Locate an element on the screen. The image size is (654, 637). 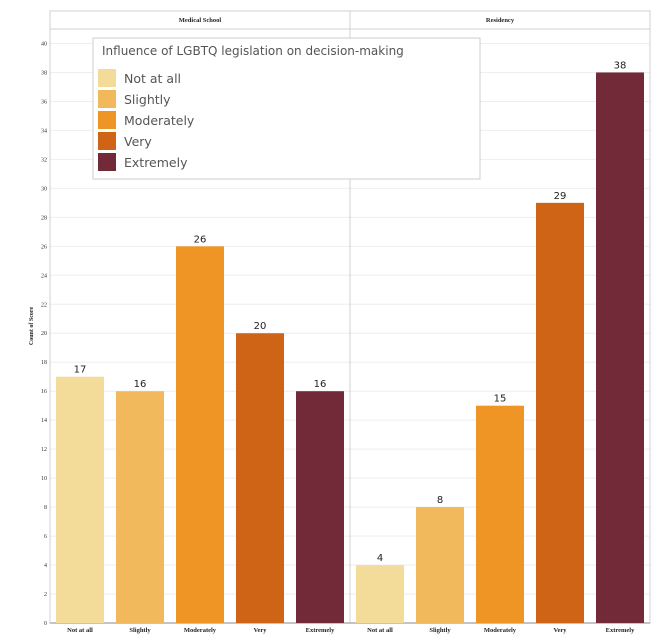
y-tick-label: 14 is located at coordinates (44, 421).